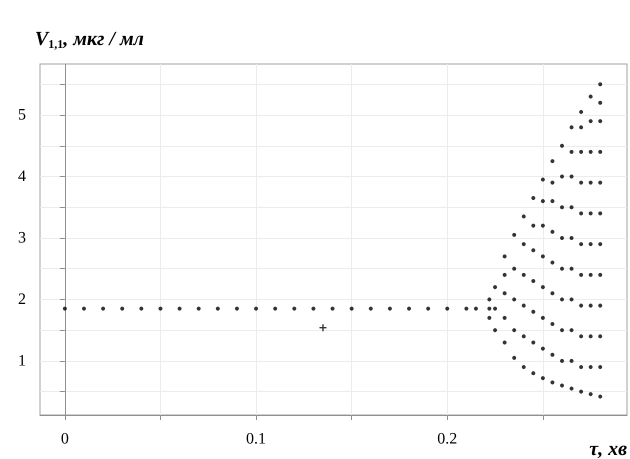 The width and height of the screenshot is (630, 459). I want to click on x-tick-label: 0.1, so click(256, 439).